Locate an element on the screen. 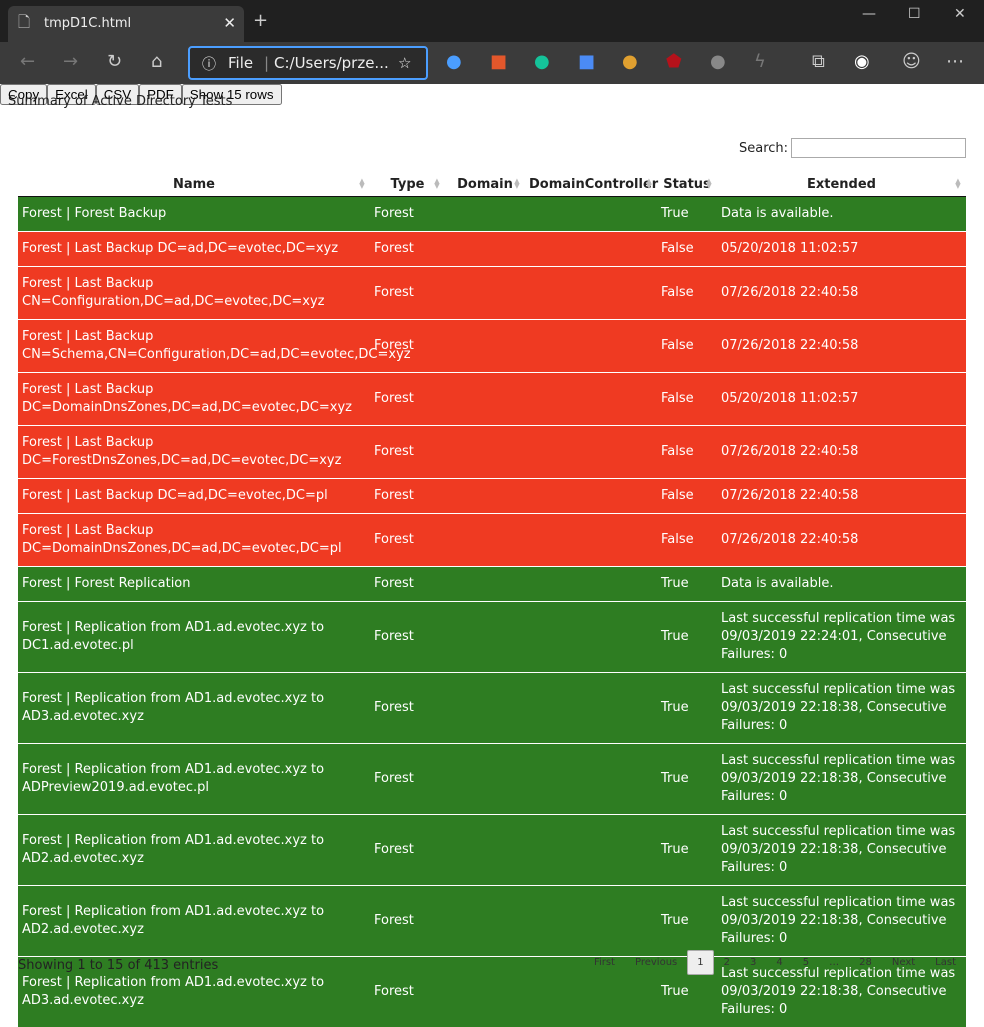 This screenshot has width=984, height=1027. page-link: 28 is located at coordinates (865, 962).